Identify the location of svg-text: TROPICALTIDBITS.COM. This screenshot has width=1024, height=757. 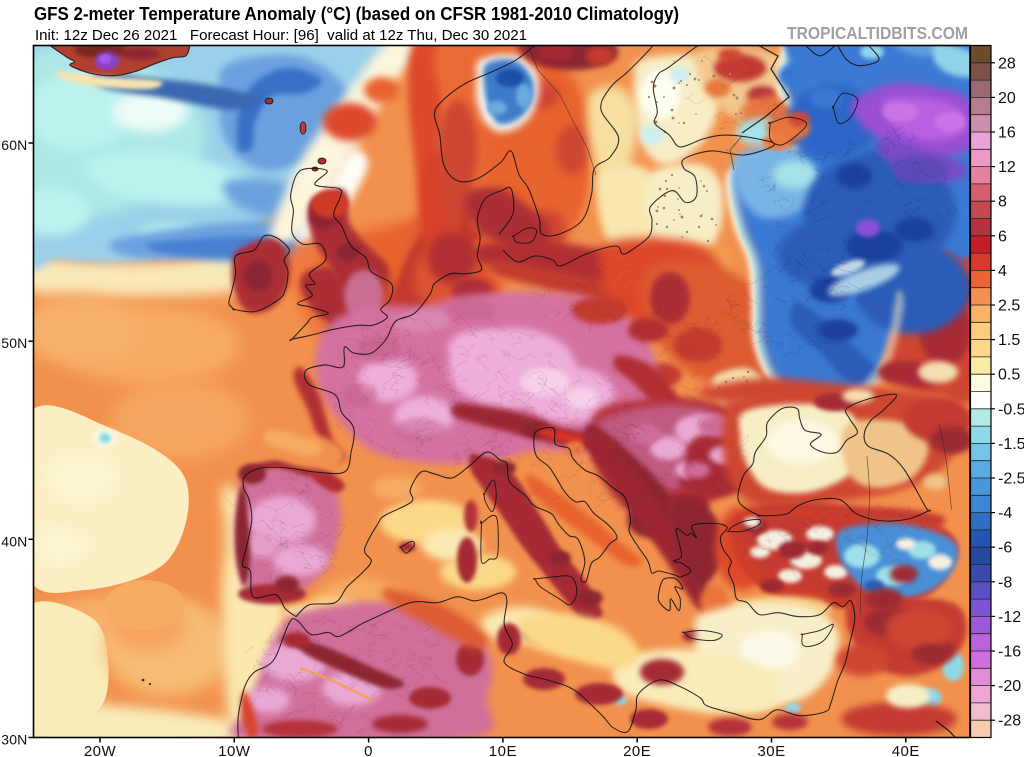
(877, 33).